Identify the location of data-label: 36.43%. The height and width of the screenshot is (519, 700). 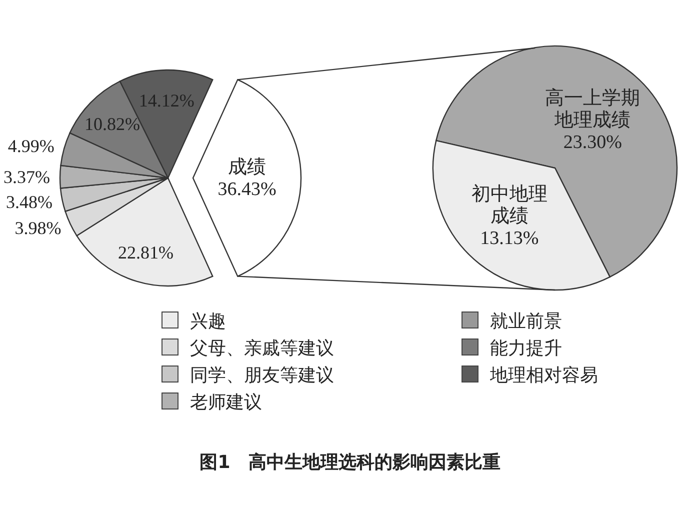
(247, 189).